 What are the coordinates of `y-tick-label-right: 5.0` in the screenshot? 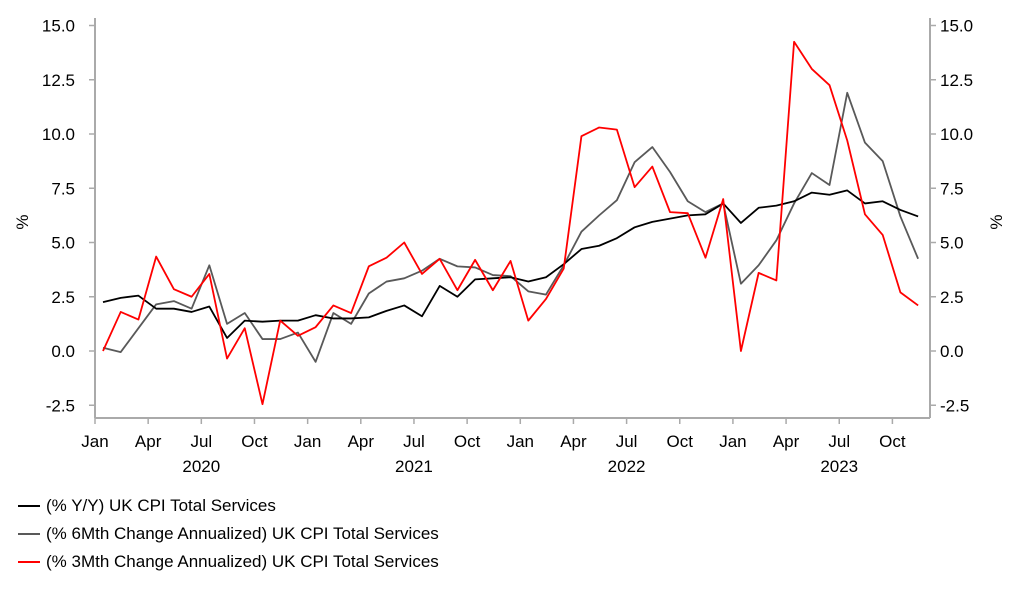 It's located at (952, 243).